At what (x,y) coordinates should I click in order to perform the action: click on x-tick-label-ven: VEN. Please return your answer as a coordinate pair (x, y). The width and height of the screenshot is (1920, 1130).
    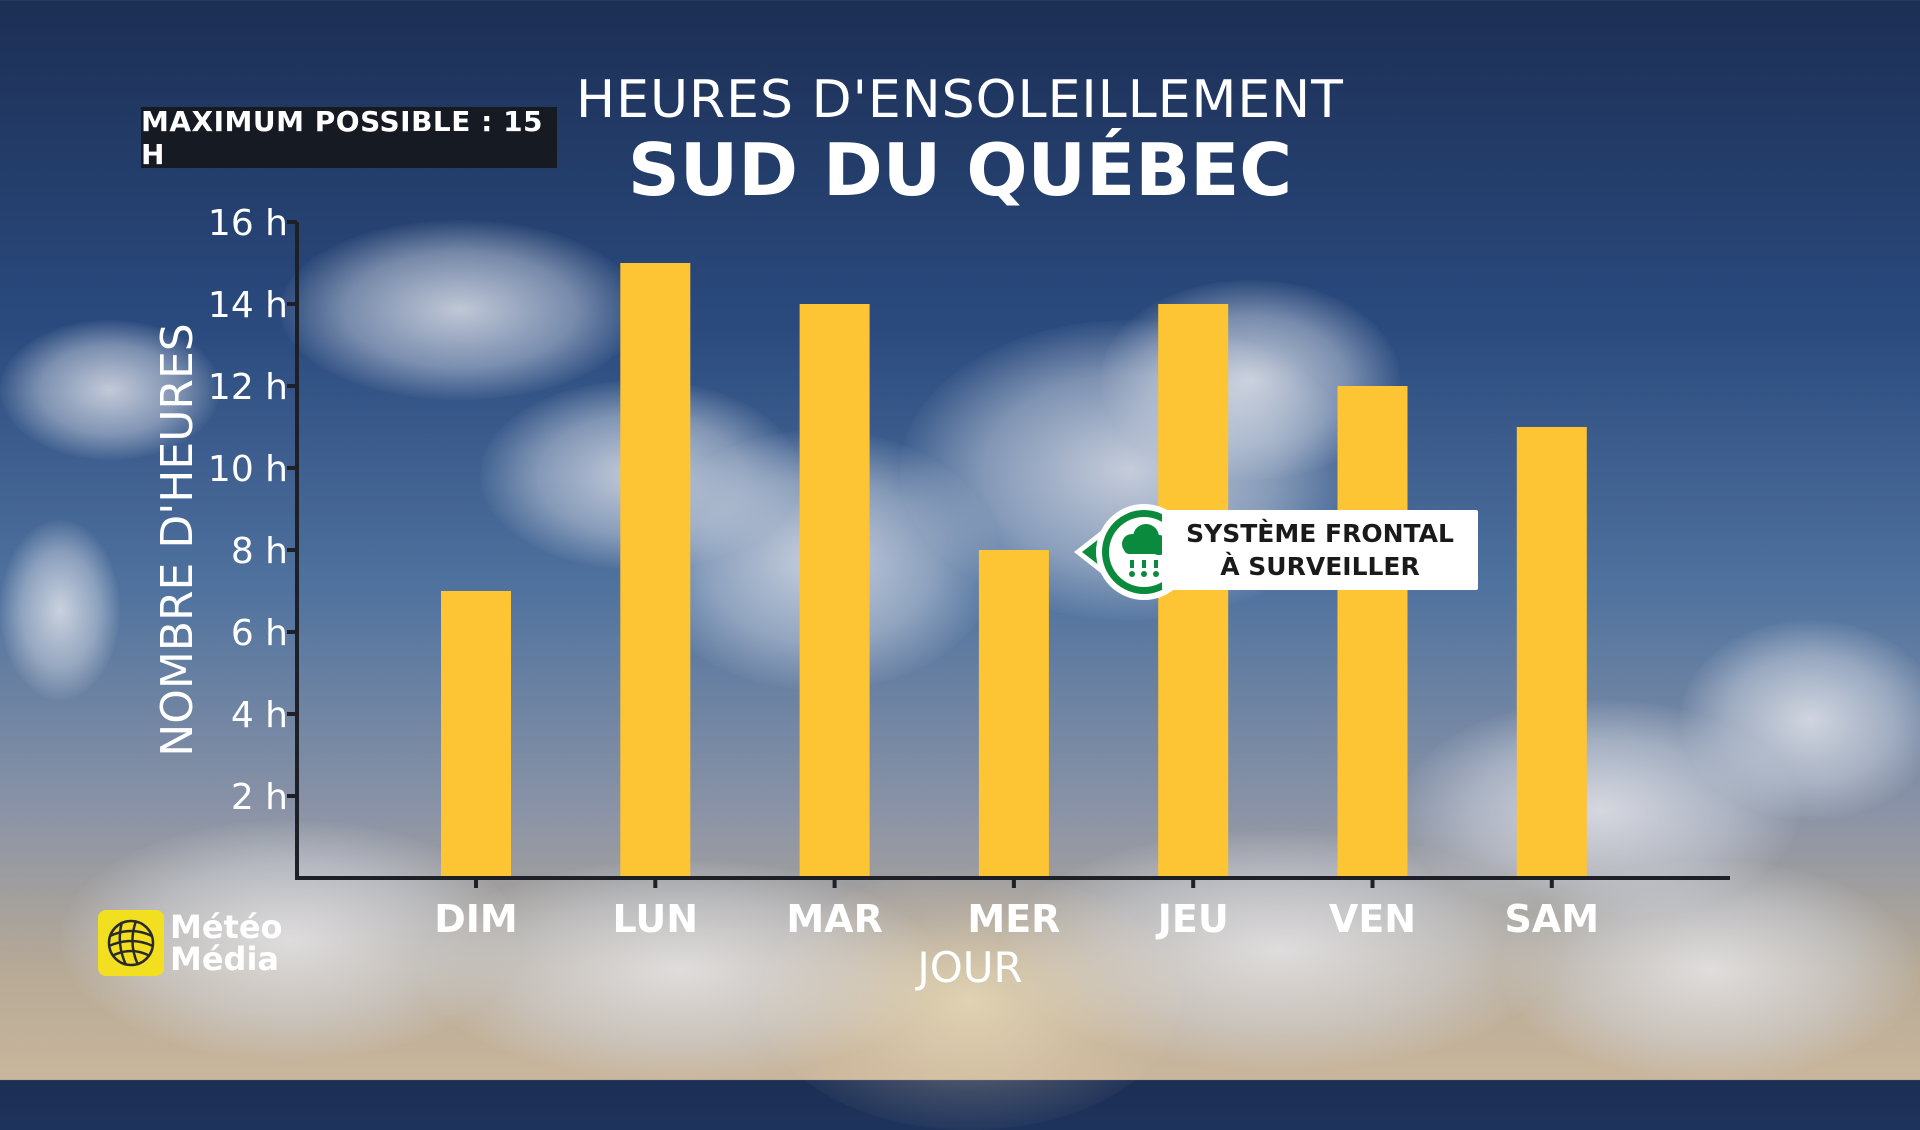
    Looking at the image, I should click on (1372, 919).